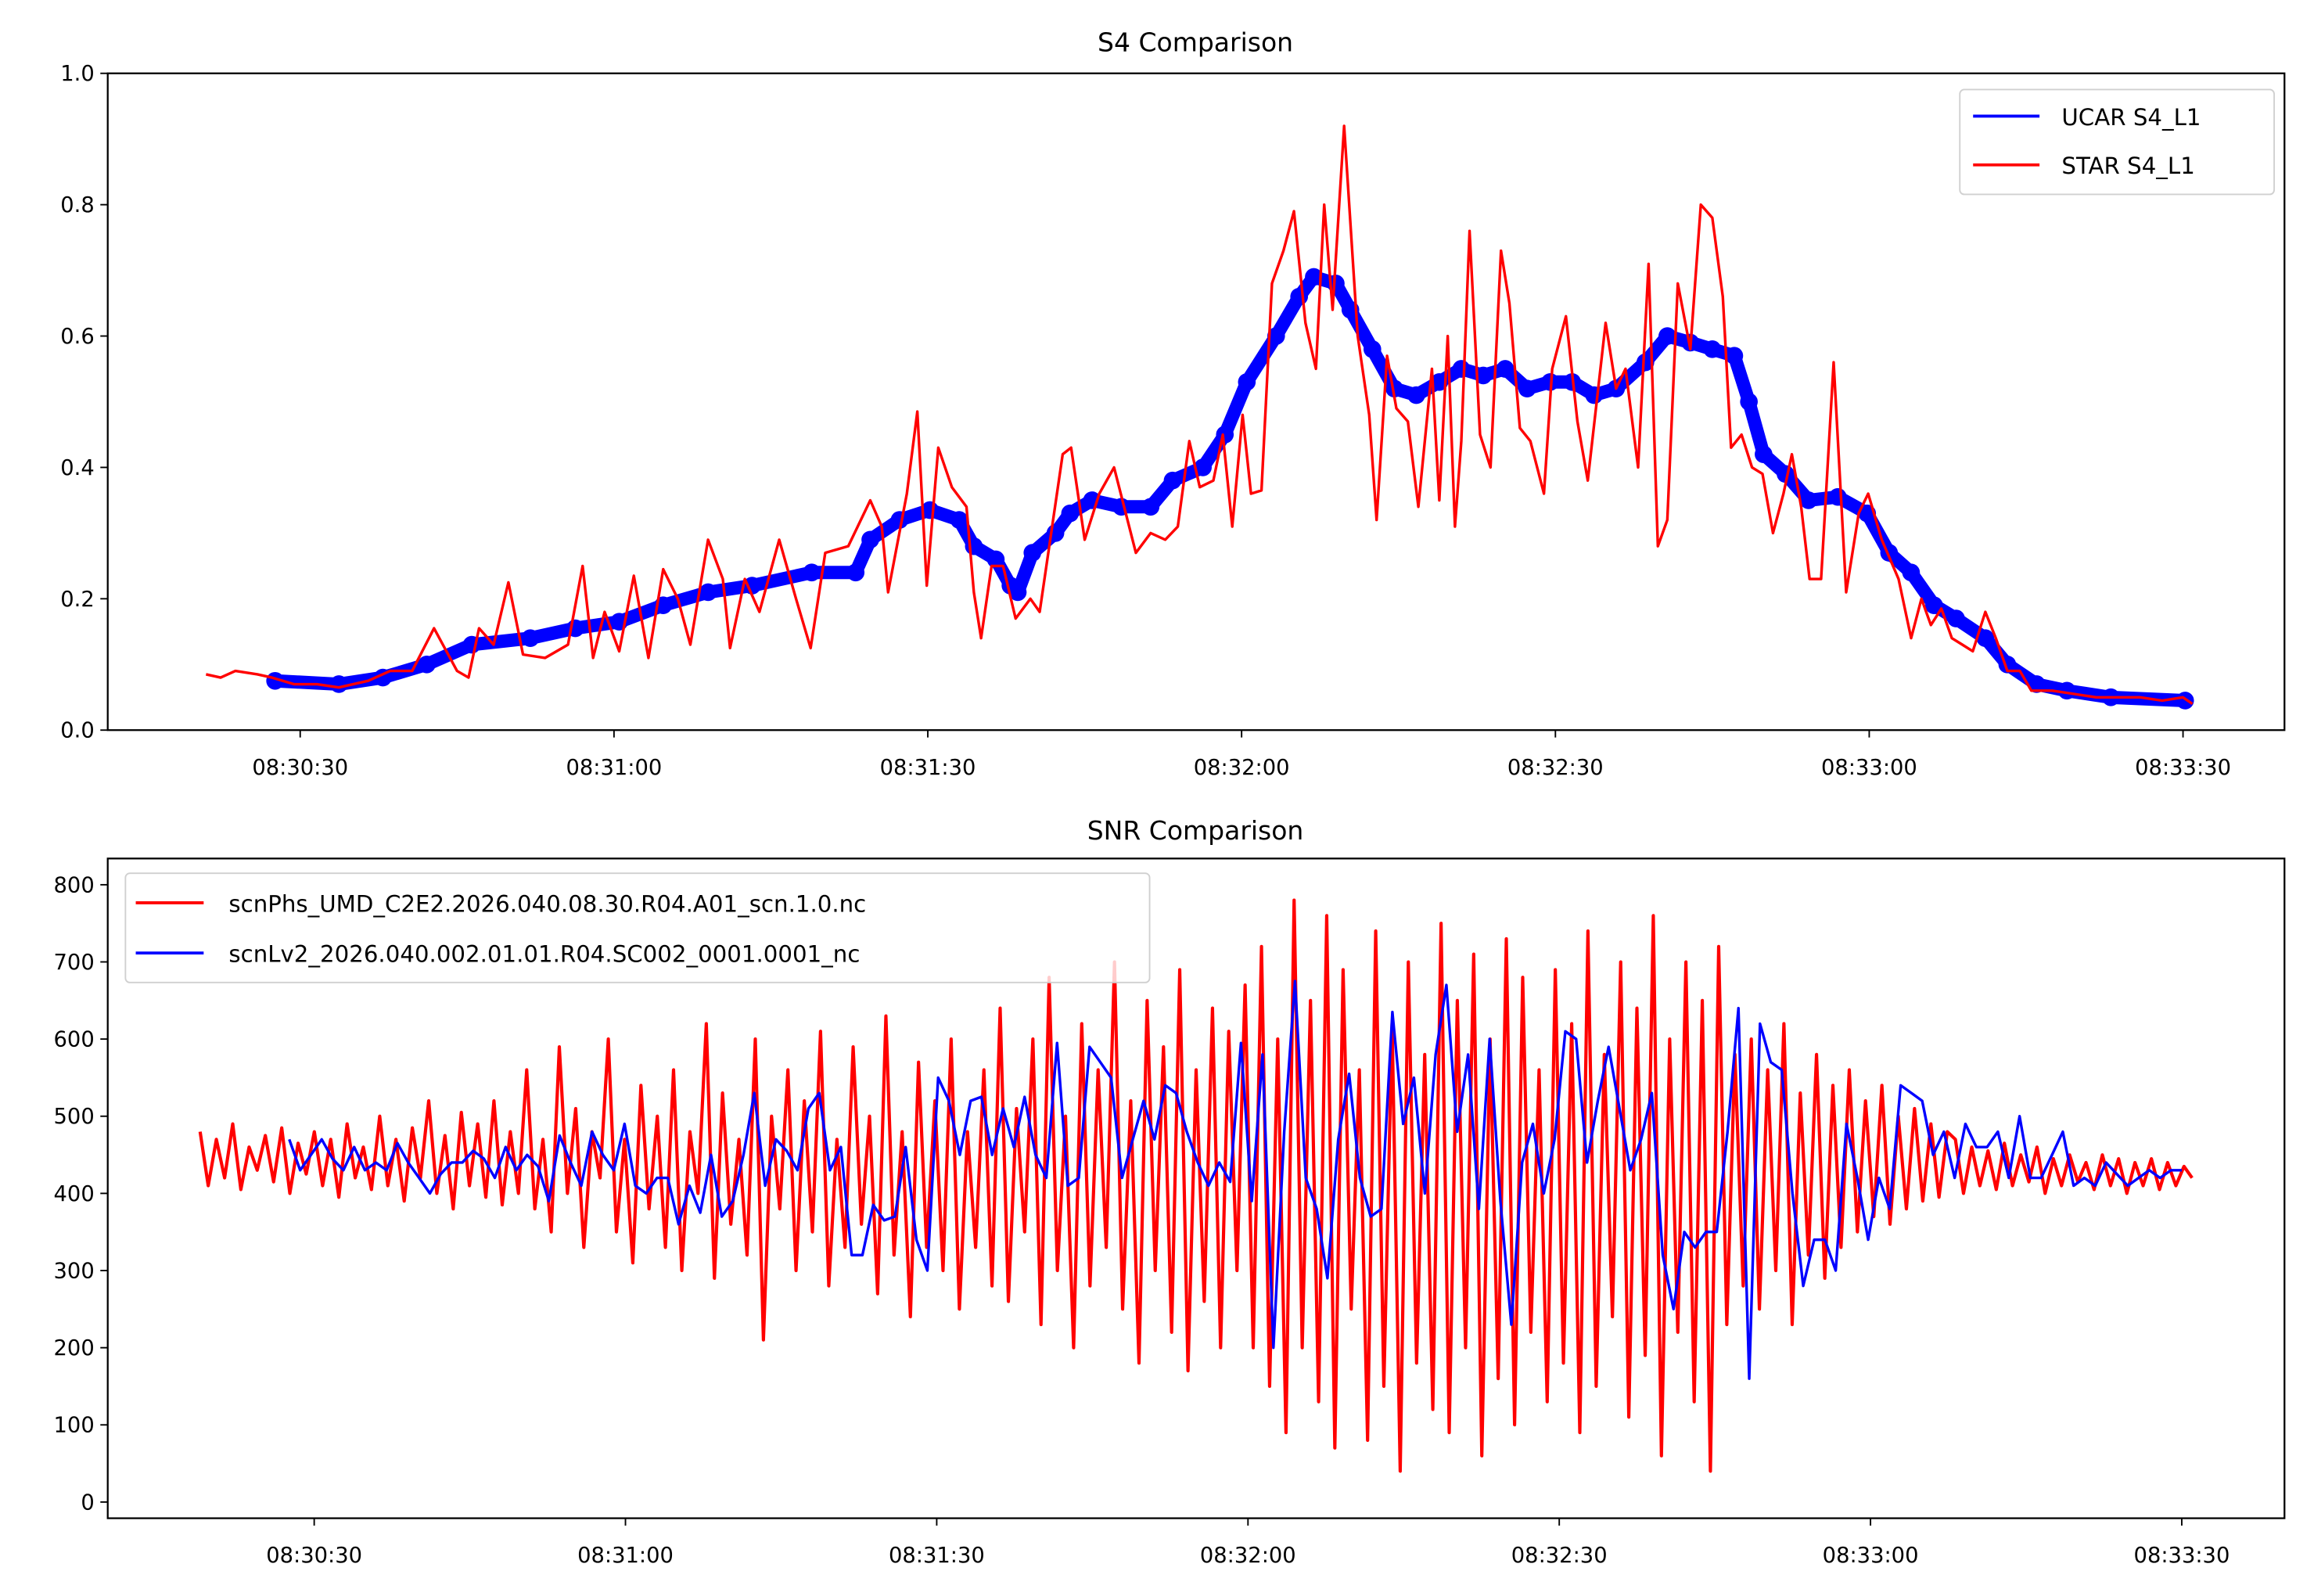  What do you see at coordinates (78, 731) in the screenshot?
I see `y-tick-label: 0.0` at bounding box center [78, 731].